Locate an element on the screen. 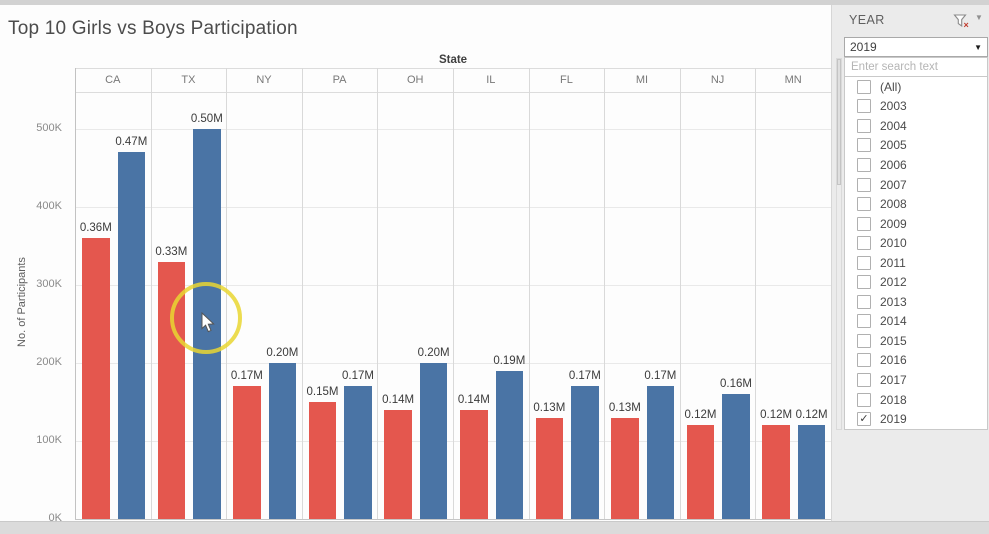 The image size is (989, 534). year-search-input is located at coordinates (916, 67).